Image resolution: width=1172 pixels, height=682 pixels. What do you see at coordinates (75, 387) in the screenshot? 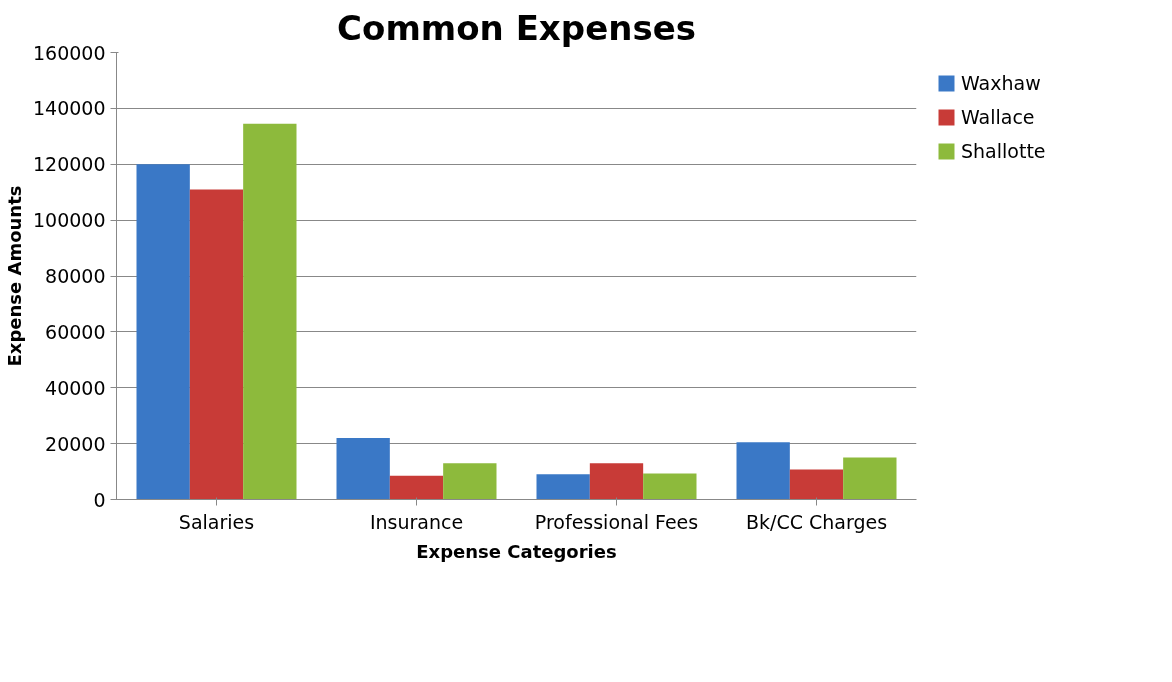
I see `y-tick-label: 40000` at bounding box center [75, 387].